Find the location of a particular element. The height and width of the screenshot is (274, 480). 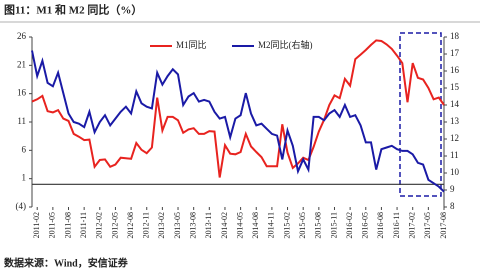

y2-tick-label: 8 is located at coordinates (452, 206).